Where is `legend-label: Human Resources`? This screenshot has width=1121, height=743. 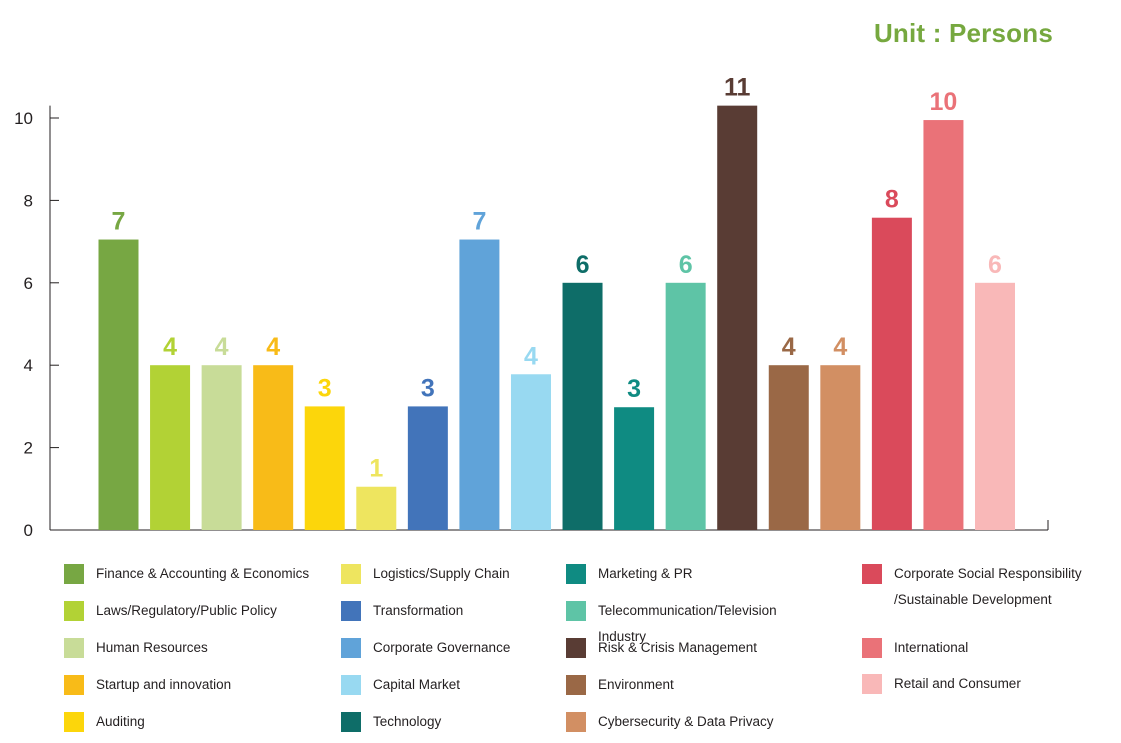
legend-label: Human Resources is located at coordinates (152, 647).